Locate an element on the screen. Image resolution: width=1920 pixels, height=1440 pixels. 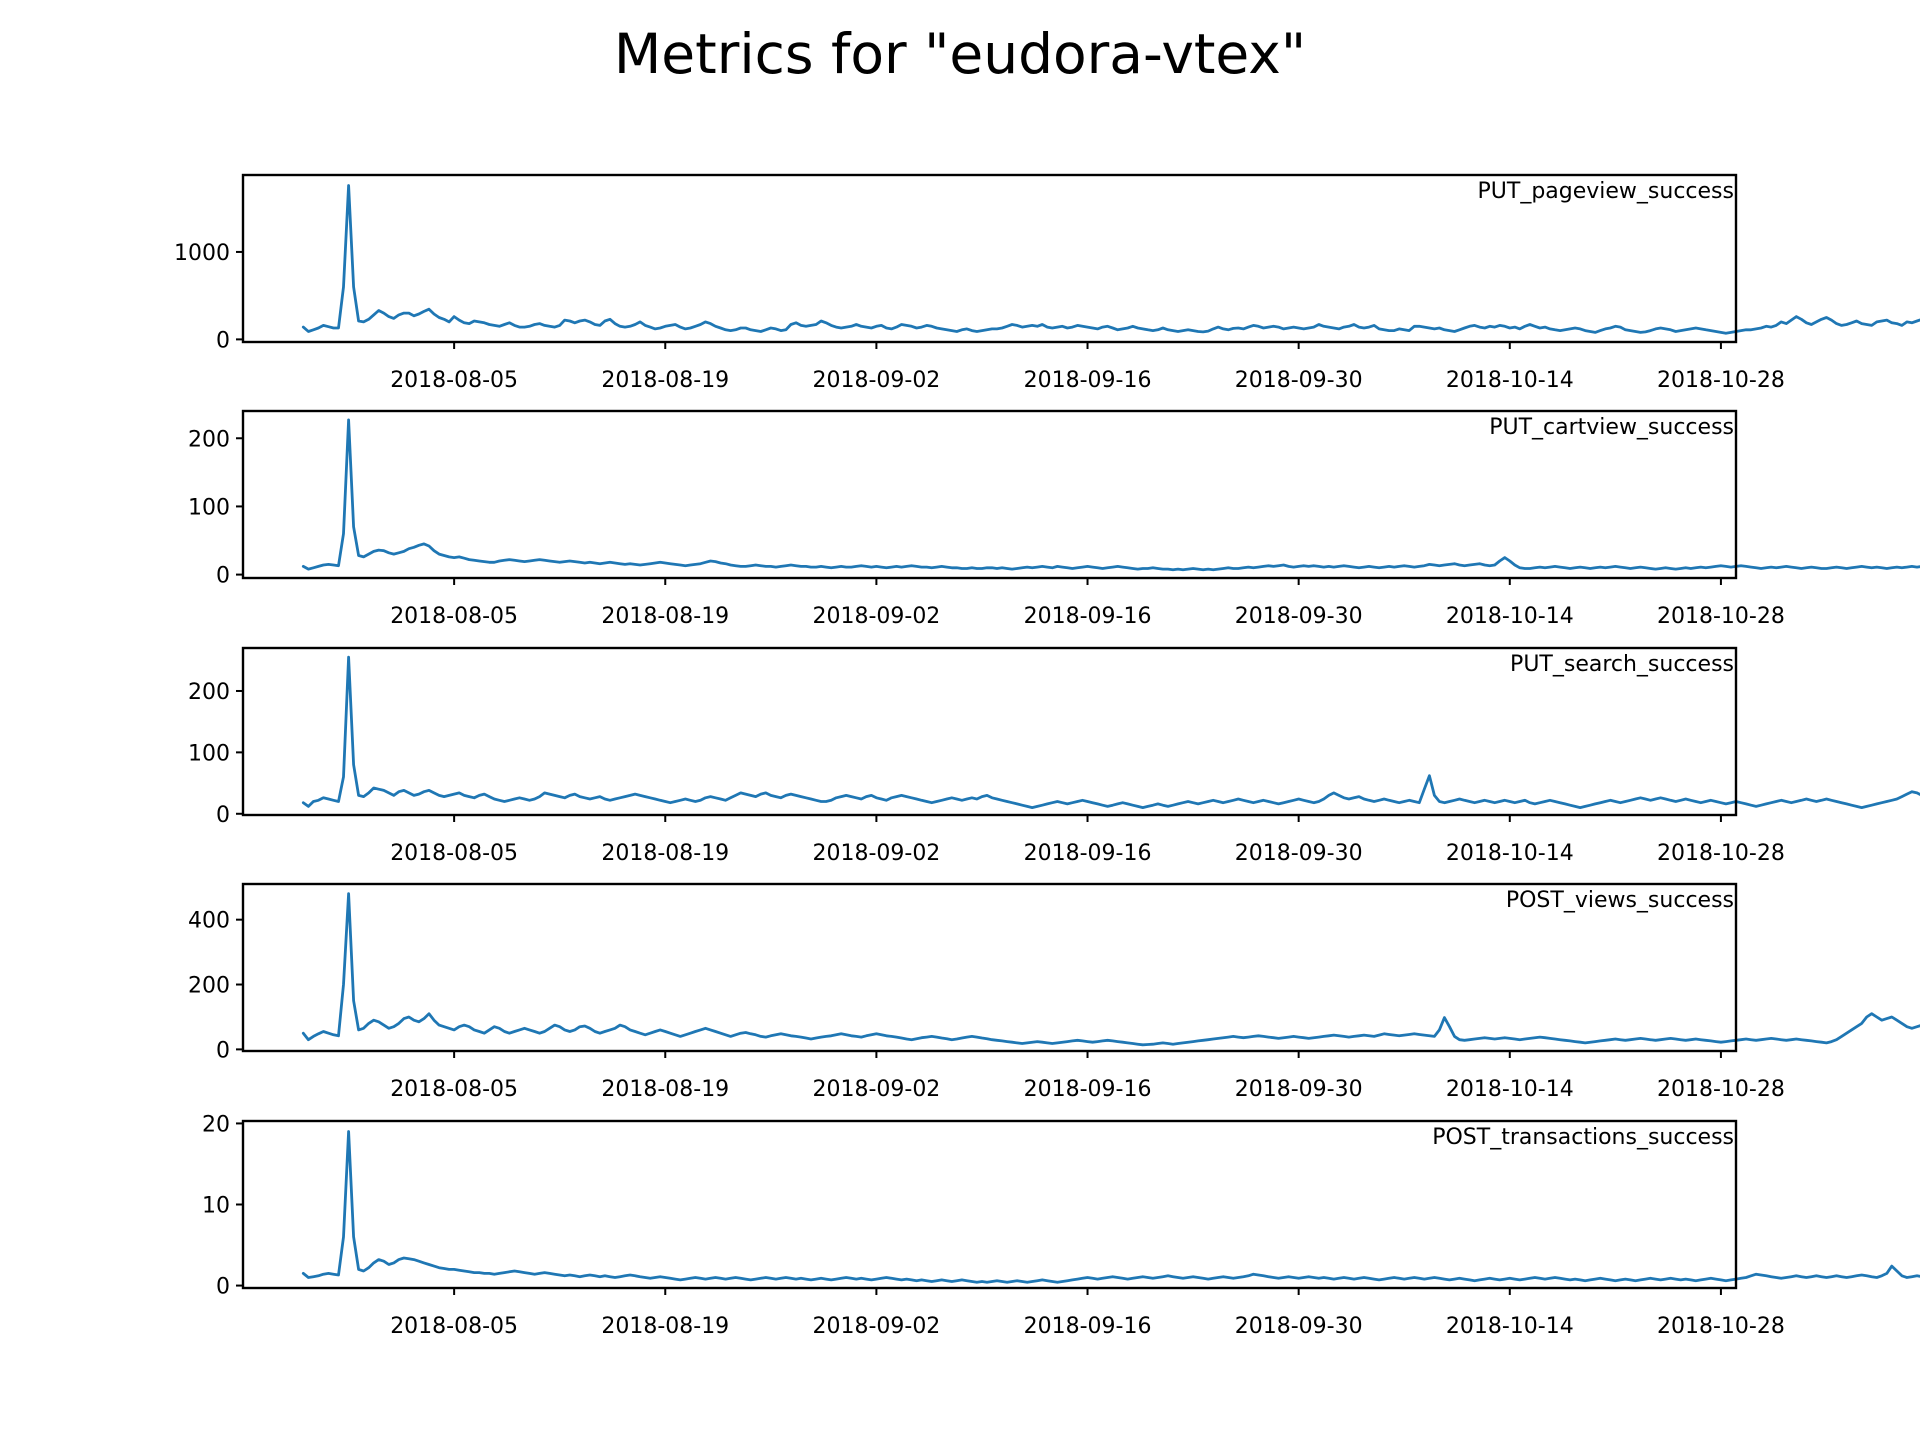
y-tick-label: 10 is located at coordinates (216, 1206).